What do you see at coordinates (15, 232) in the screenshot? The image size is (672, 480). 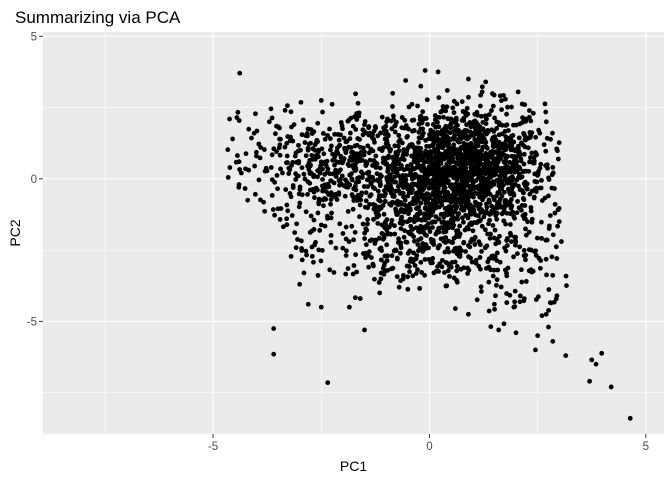 I see `y-axis-title: PC2` at bounding box center [15, 232].